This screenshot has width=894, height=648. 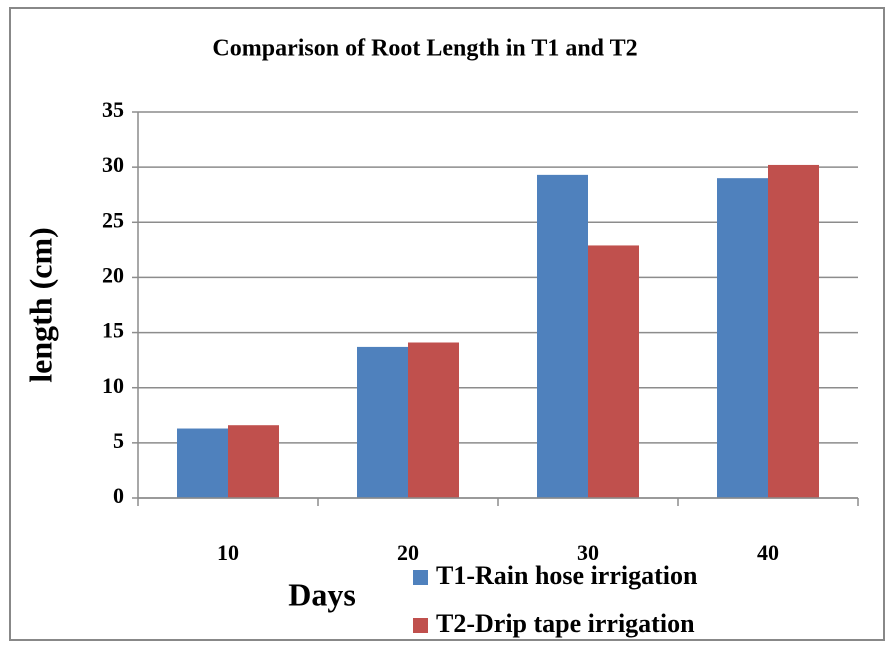 What do you see at coordinates (228, 552) in the screenshot?
I see `x-tick-label: 10` at bounding box center [228, 552].